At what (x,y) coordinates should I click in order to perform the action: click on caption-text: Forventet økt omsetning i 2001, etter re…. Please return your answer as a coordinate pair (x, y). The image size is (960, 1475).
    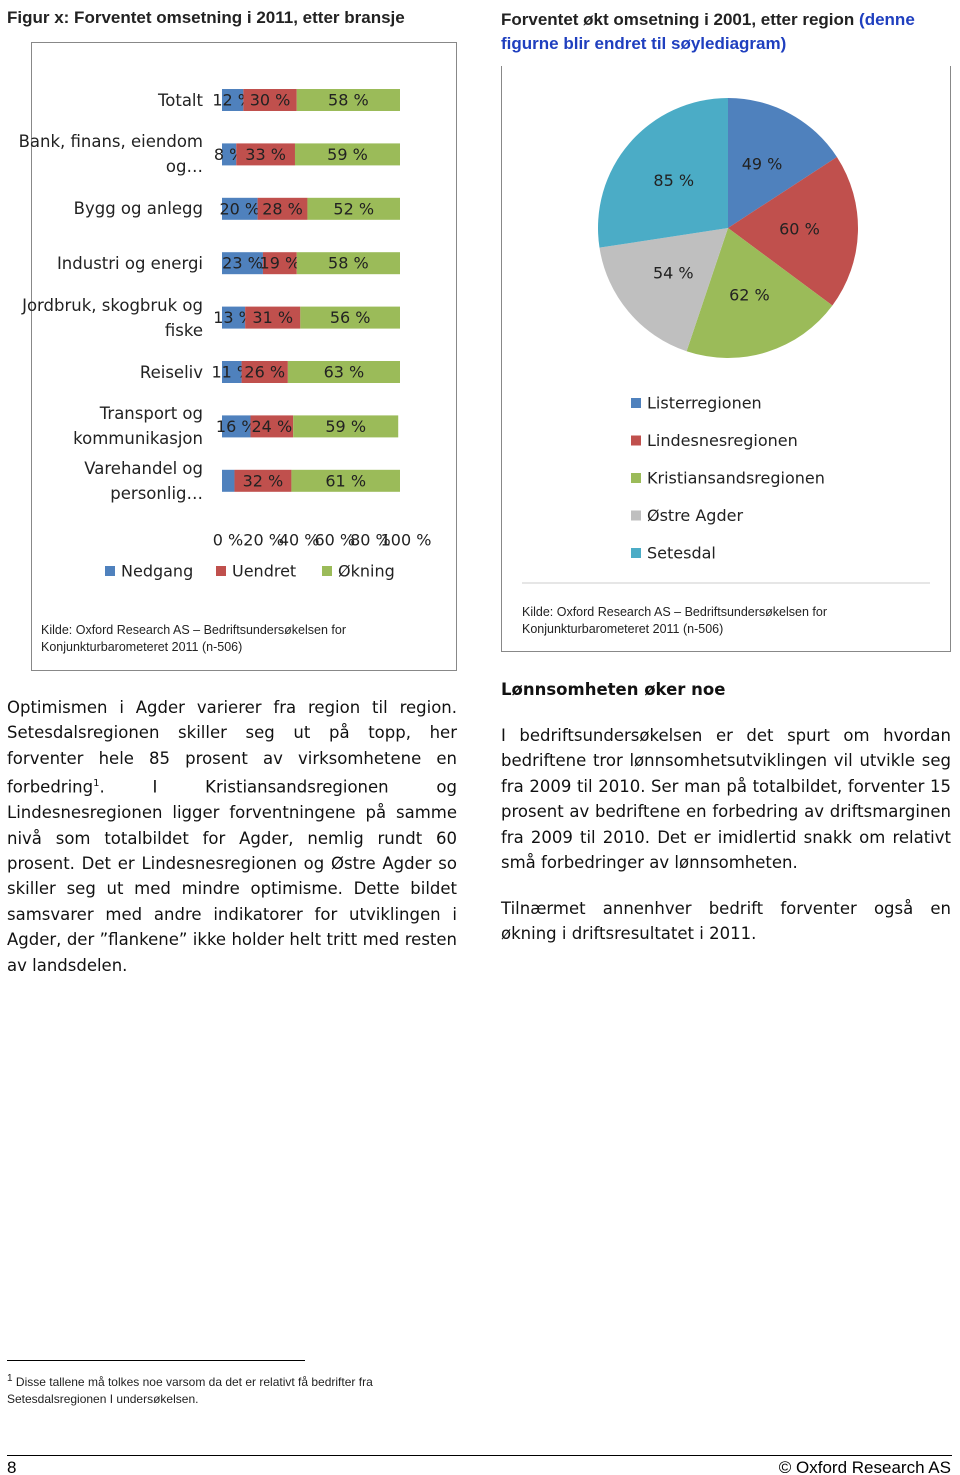
    Looking at the image, I should click on (678, 19).